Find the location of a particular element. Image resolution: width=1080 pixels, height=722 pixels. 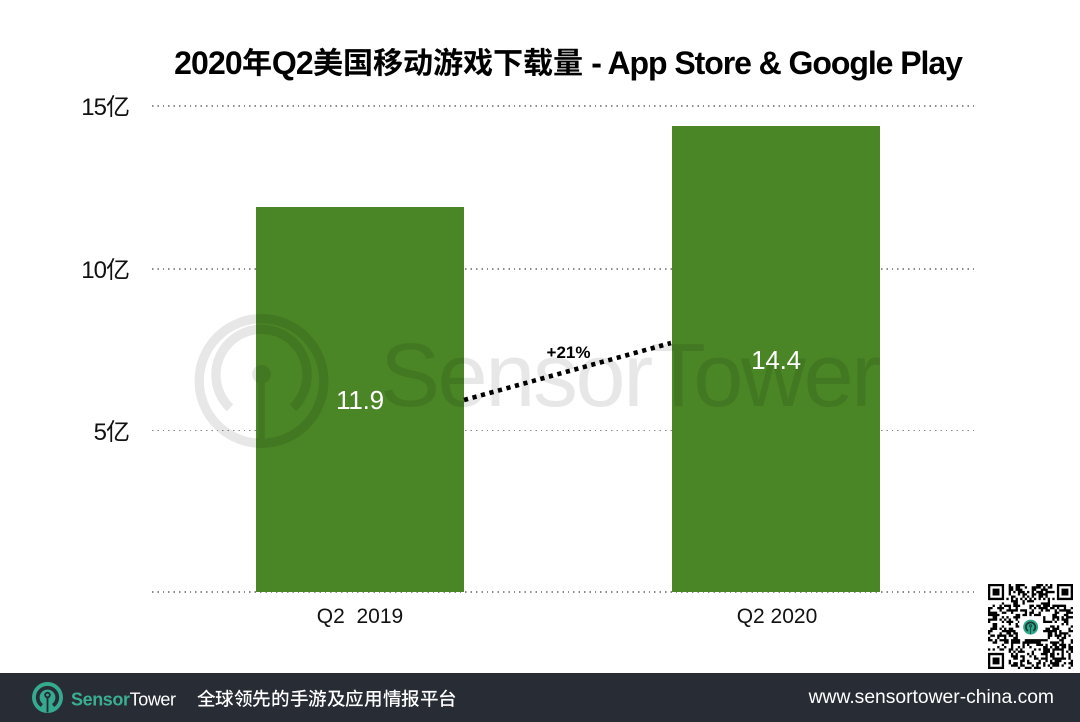

svg-text: +21% is located at coordinates (569, 352).